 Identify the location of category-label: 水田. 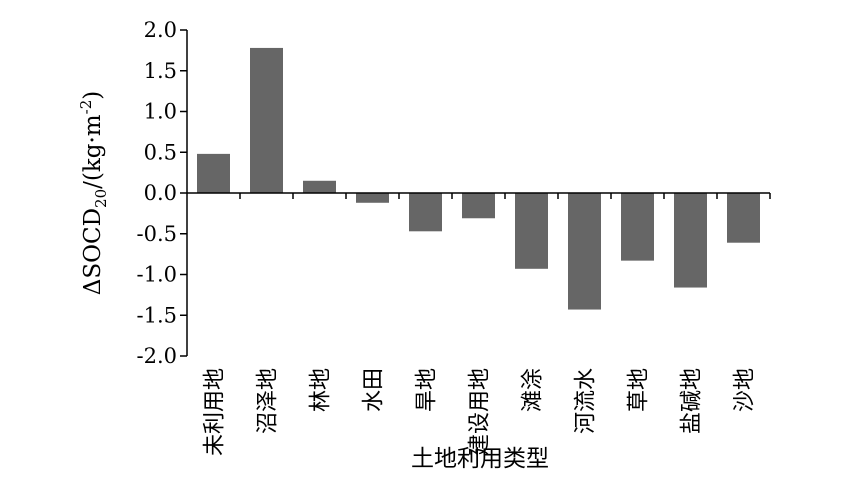
(374, 390).